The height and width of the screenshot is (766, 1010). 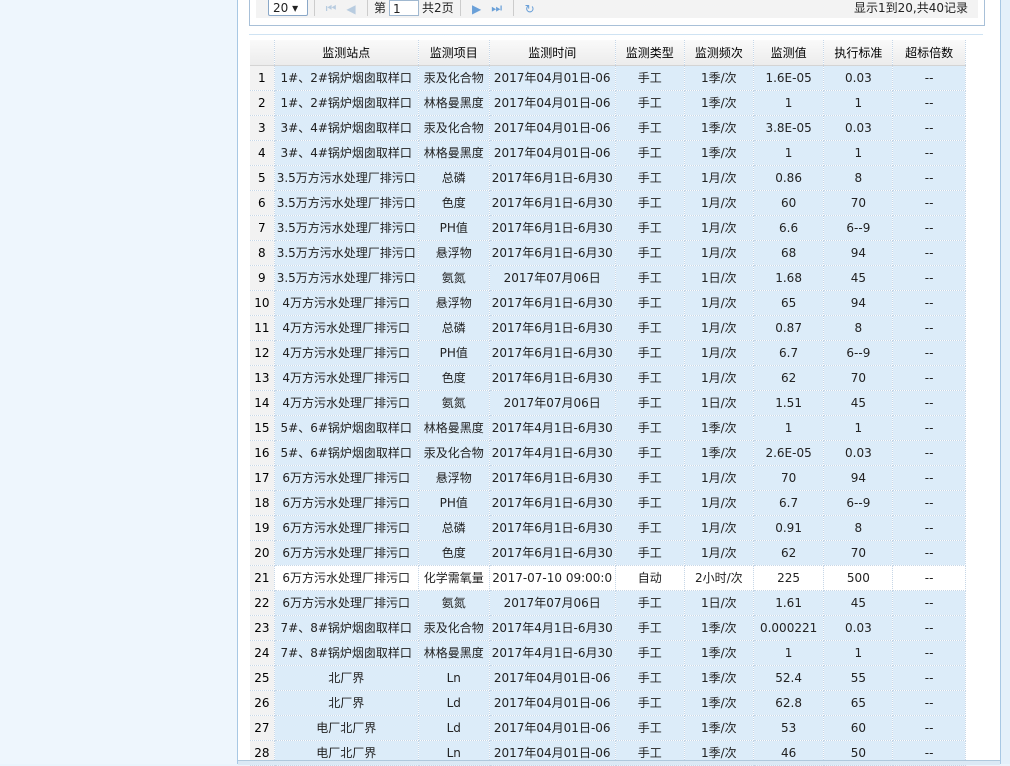 I want to click on table-row: 14 4万方污水处理厂排污口 氨氮 2017年07月06日 手工 1日/次 1.51 45 --, so click(x=616, y=403).